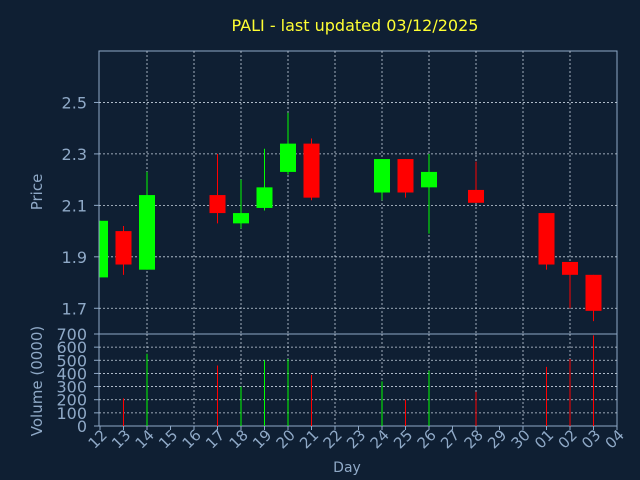 This screenshot has width=640, height=480. What do you see at coordinates (71, 413) in the screenshot?
I see `volume-tick-label: 100` at bounding box center [71, 413].